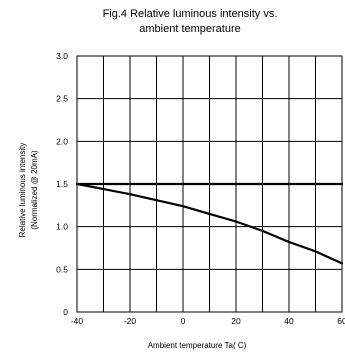  What do you see at coordinates (190, 14) in the screenshot?
I see `chart-title-line-1: Fig.4 Relative luminous intensity vs.` at bounding box center [190, 14].